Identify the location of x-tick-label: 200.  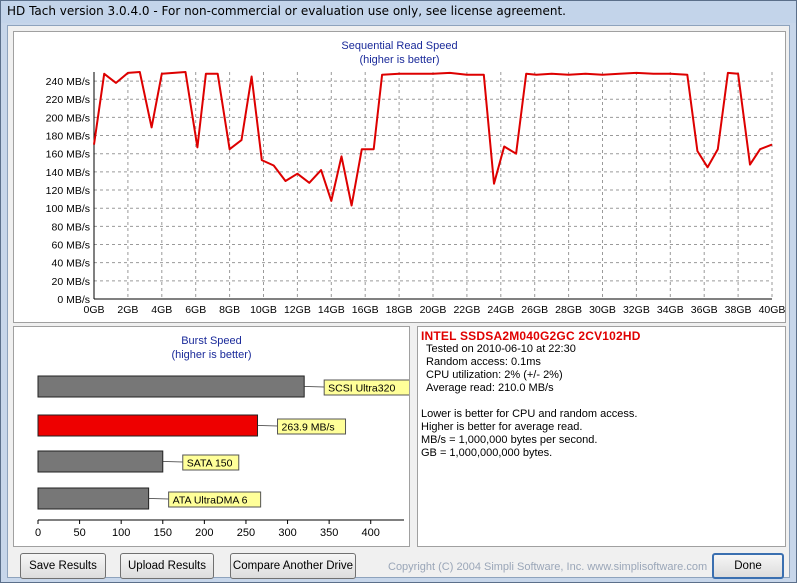
(204, 533).